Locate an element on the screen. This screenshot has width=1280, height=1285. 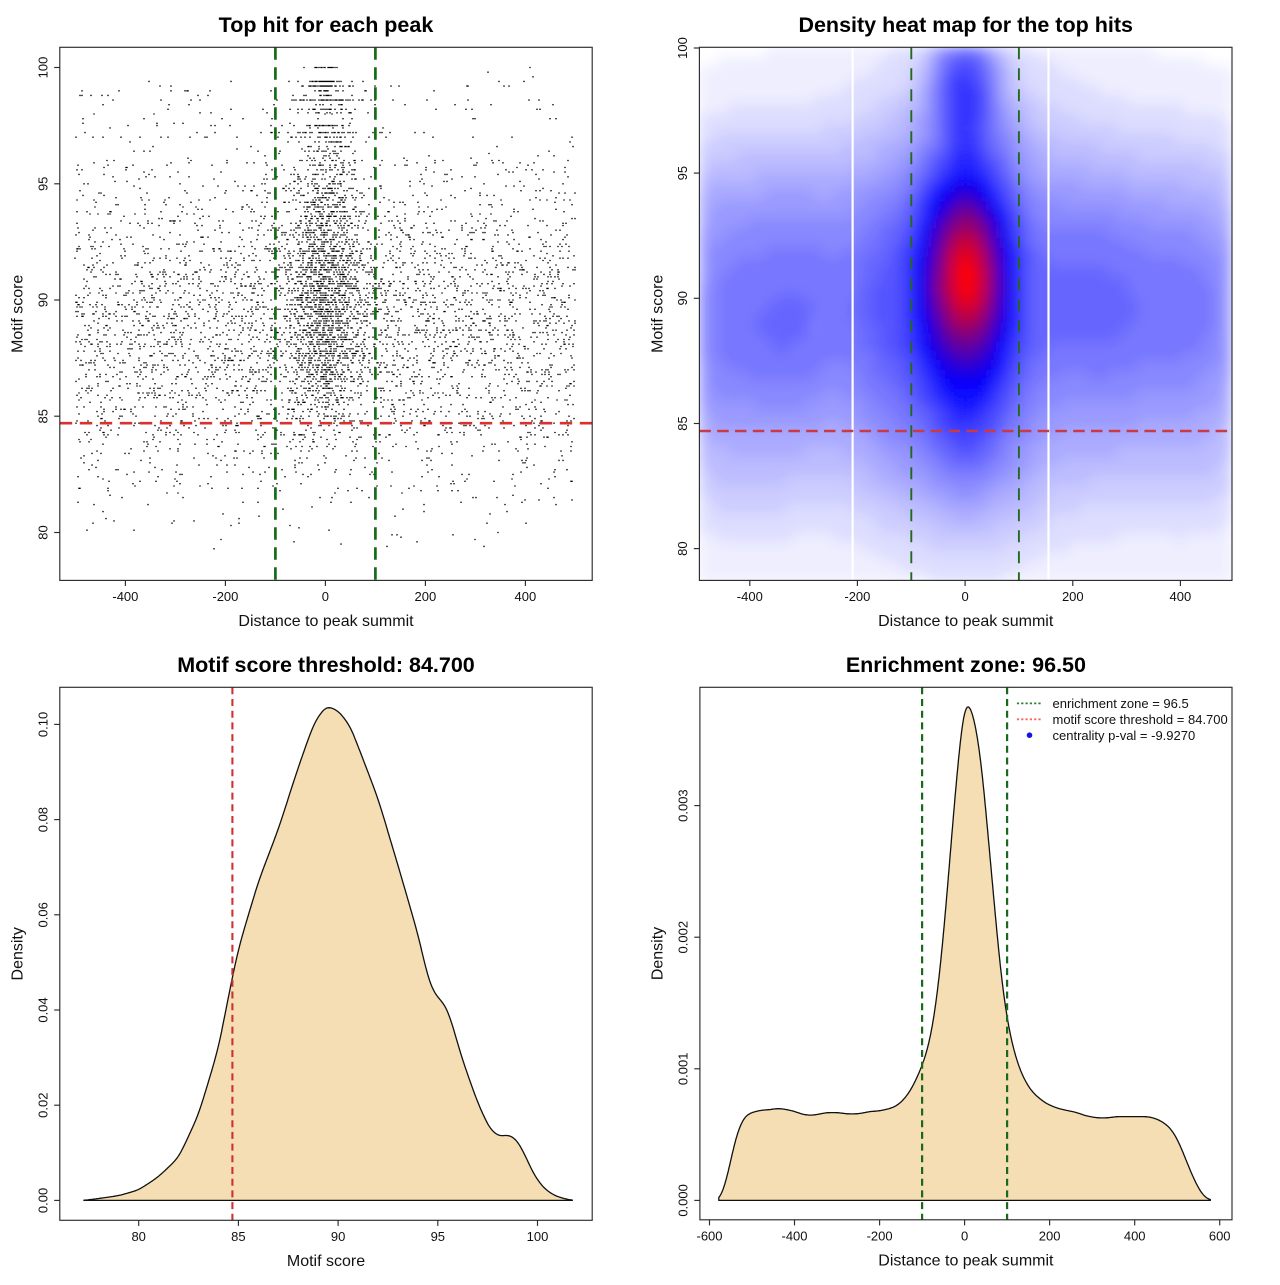
svg-text: 0.000 is located at coordinates (683, 1200).